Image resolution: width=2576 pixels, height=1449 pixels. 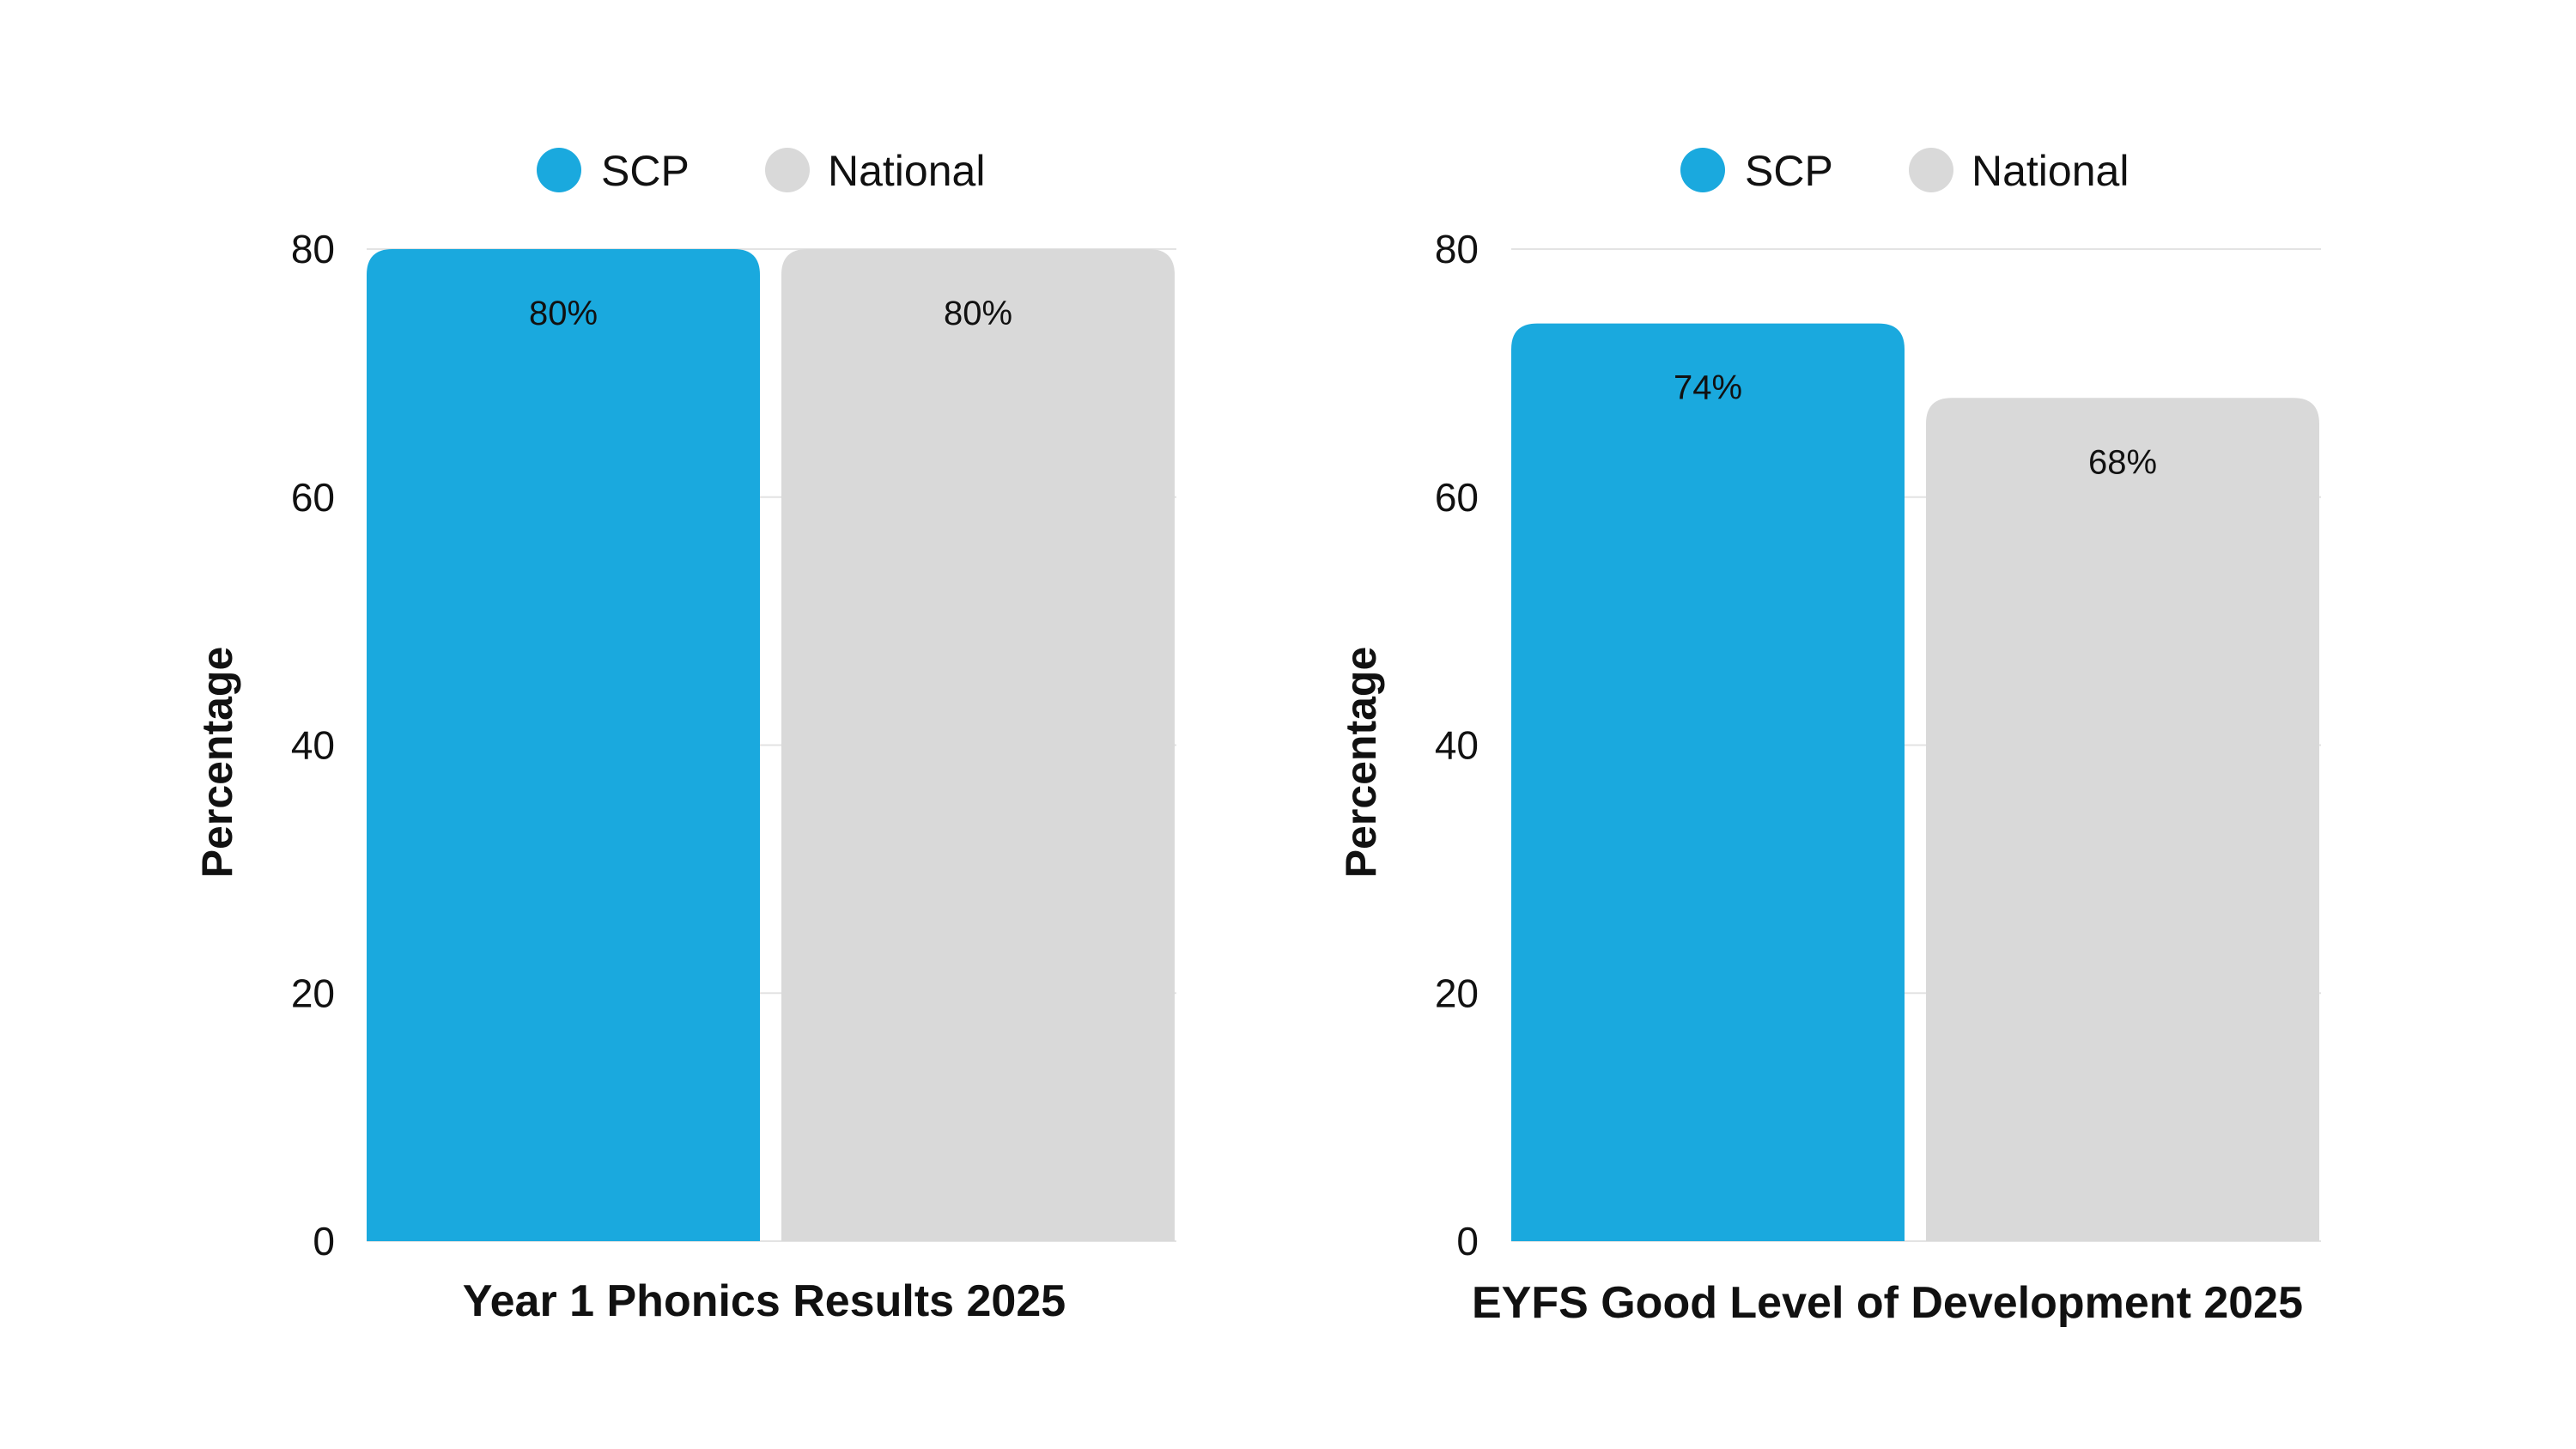 What do you see at coordinates (1708, 388) in the screenshot?
I see `data-label: 74%` at bounding box center [1708, 388].